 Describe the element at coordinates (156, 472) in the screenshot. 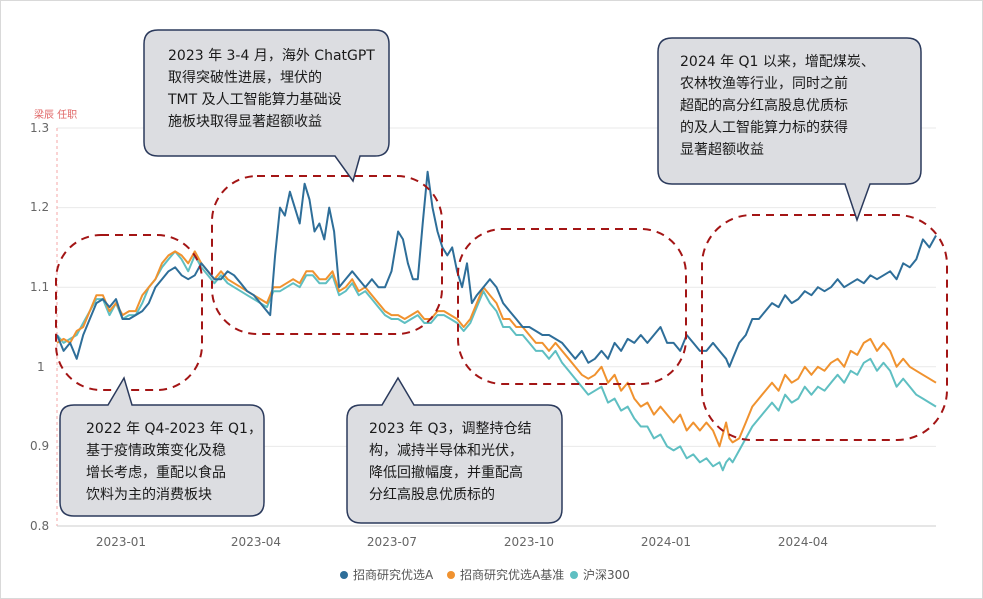

I see `callout-line: 增长考虑，重配以食品` at that location.